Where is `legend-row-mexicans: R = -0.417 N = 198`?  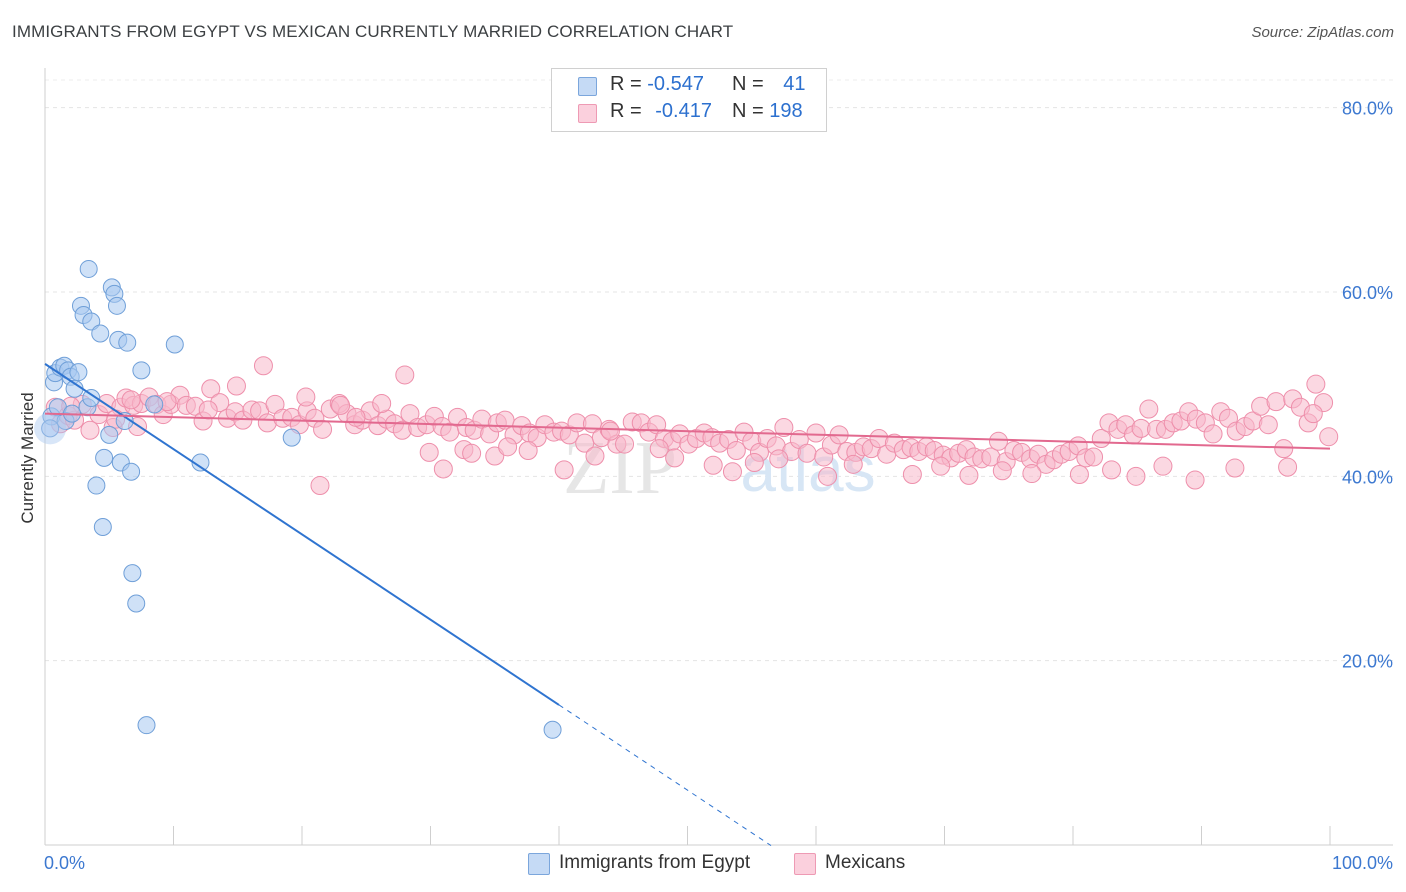 legend-row-mexicans: R = -0.417 N = 198 is located at coordinates (689, 113).